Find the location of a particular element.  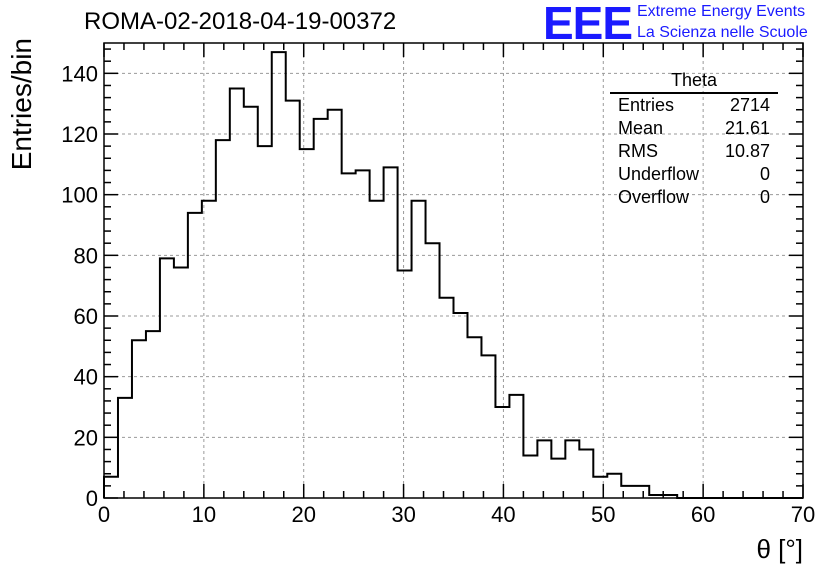

x-tick-label: 70 is located at coordinates (803, 514).